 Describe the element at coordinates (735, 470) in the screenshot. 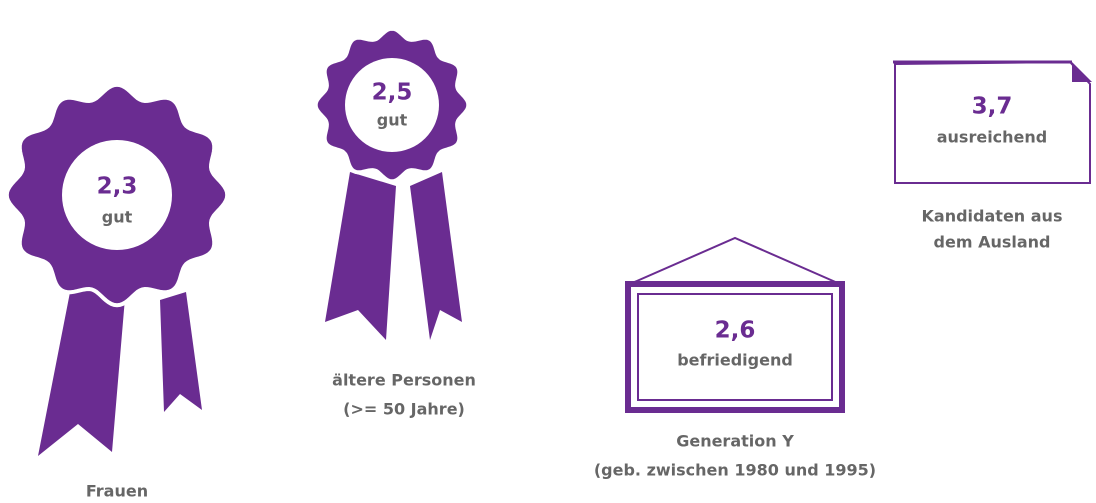

I see `caption: (geb. zwischen 1980 und 1995)` at that location.